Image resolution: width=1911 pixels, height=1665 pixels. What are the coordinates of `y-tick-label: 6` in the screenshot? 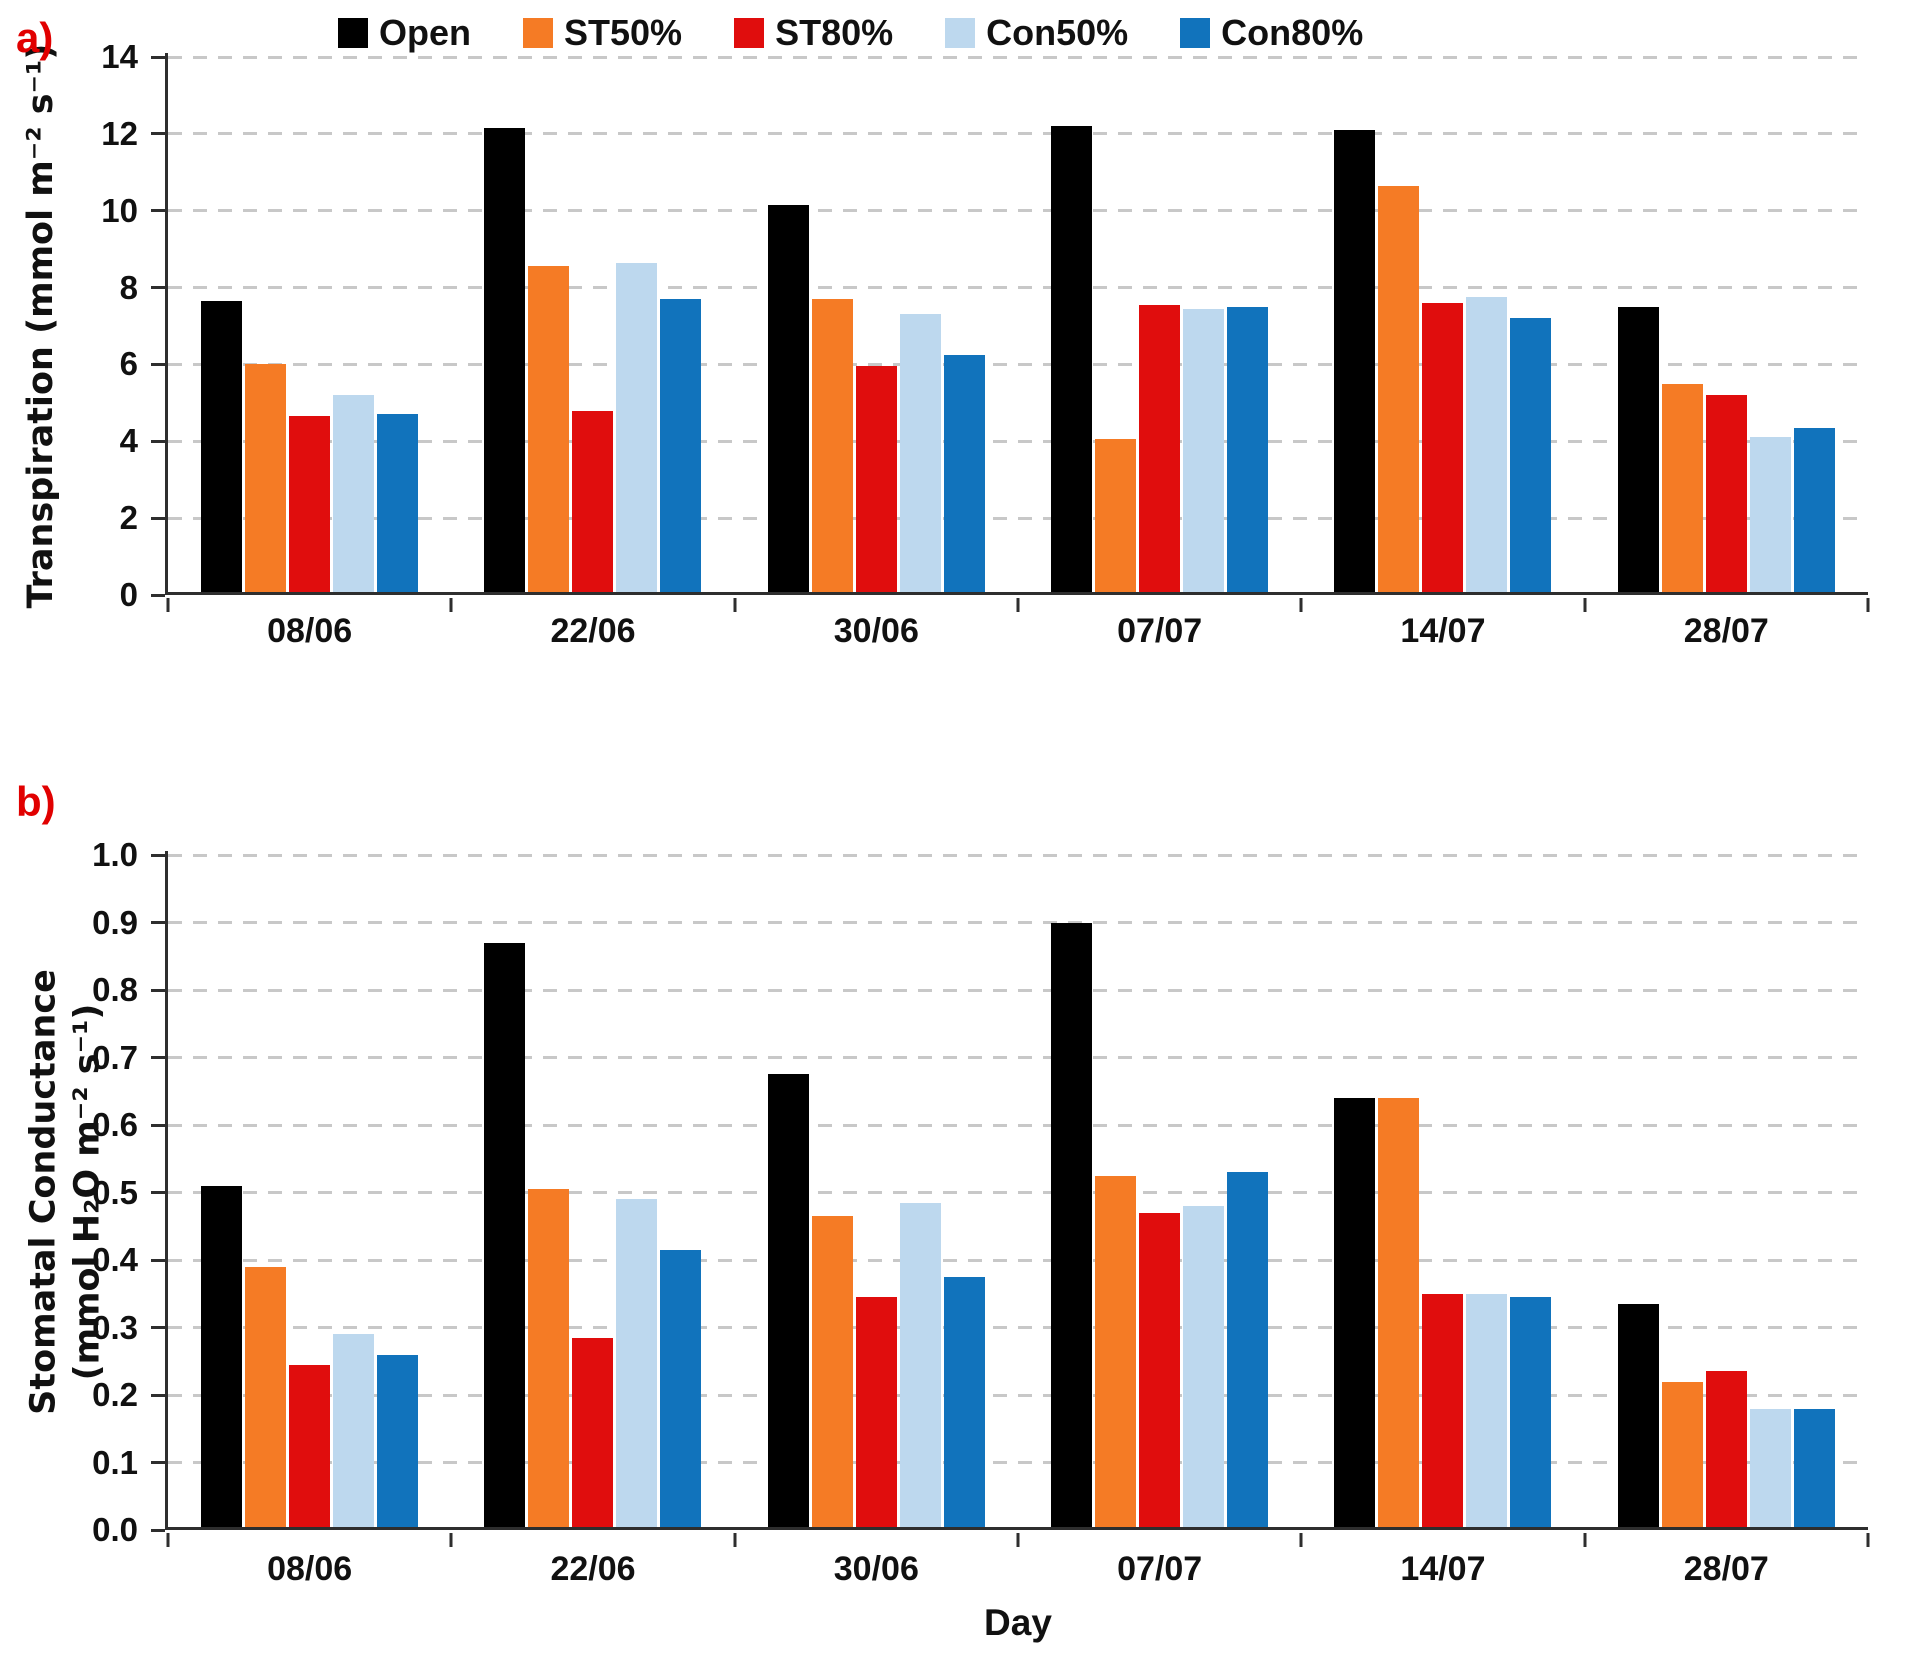 It's located at (128, 364).